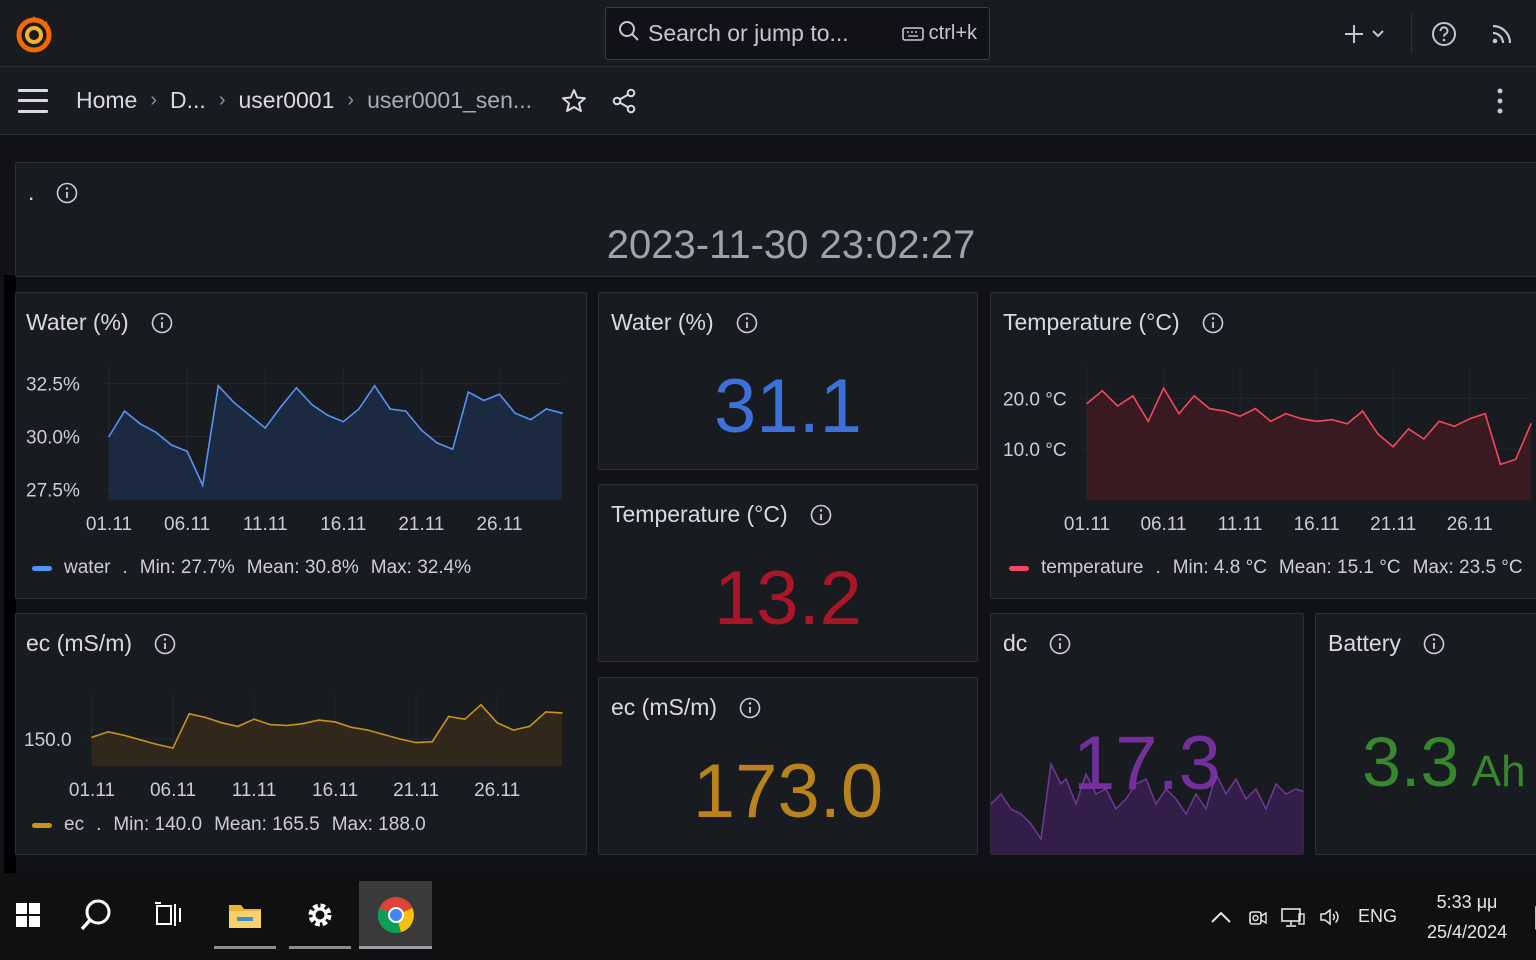  What do you see at coordinates (1500, 101) in the screenshot?
I see `more-button` at bounding box center [1500, 101].